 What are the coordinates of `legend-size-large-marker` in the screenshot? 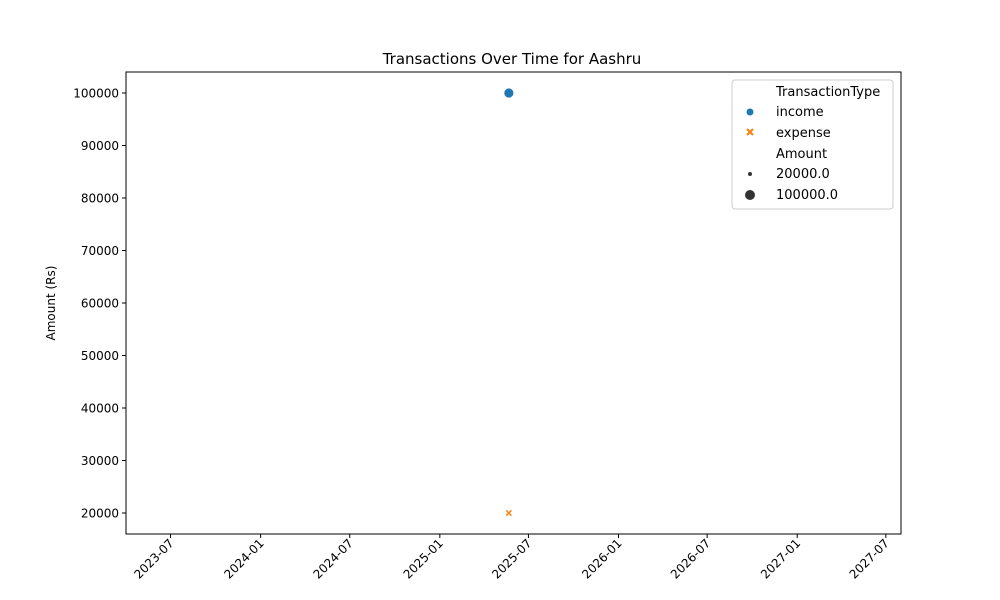 It's located at (750, 195).